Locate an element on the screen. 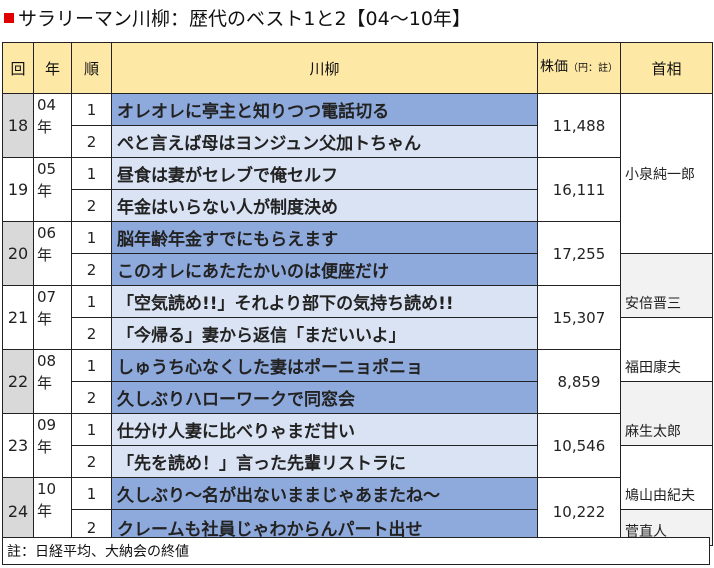  senryu-cell: 仕分け人妻に比べりゃまだ甘い is located at coordinates (324, 429).